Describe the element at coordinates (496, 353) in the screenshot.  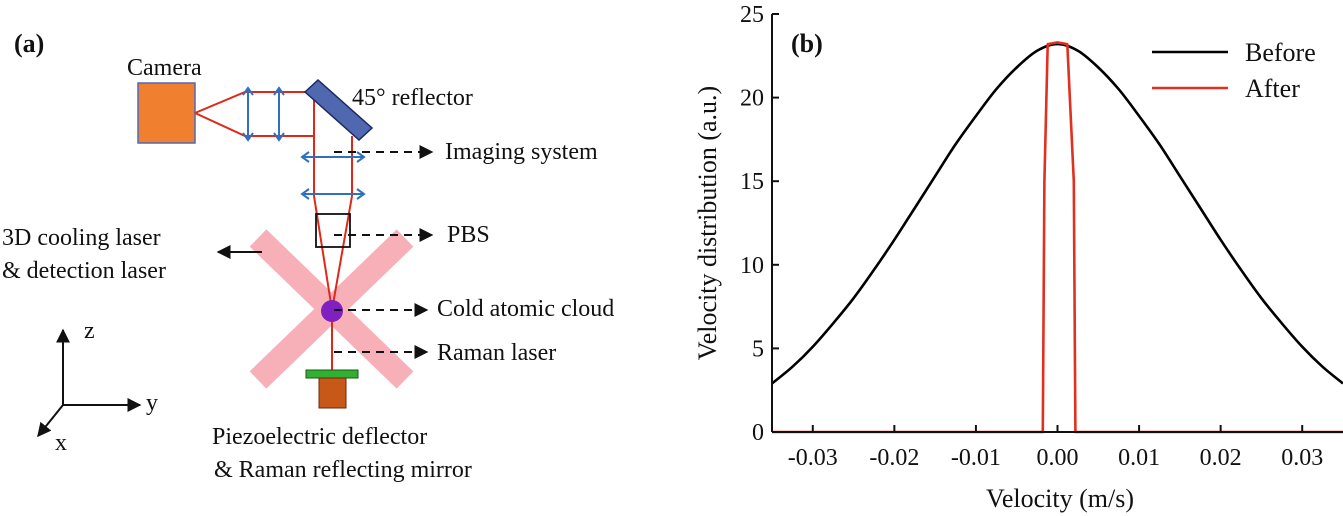
I see `raman-laser-label: Raman laser` at that location.